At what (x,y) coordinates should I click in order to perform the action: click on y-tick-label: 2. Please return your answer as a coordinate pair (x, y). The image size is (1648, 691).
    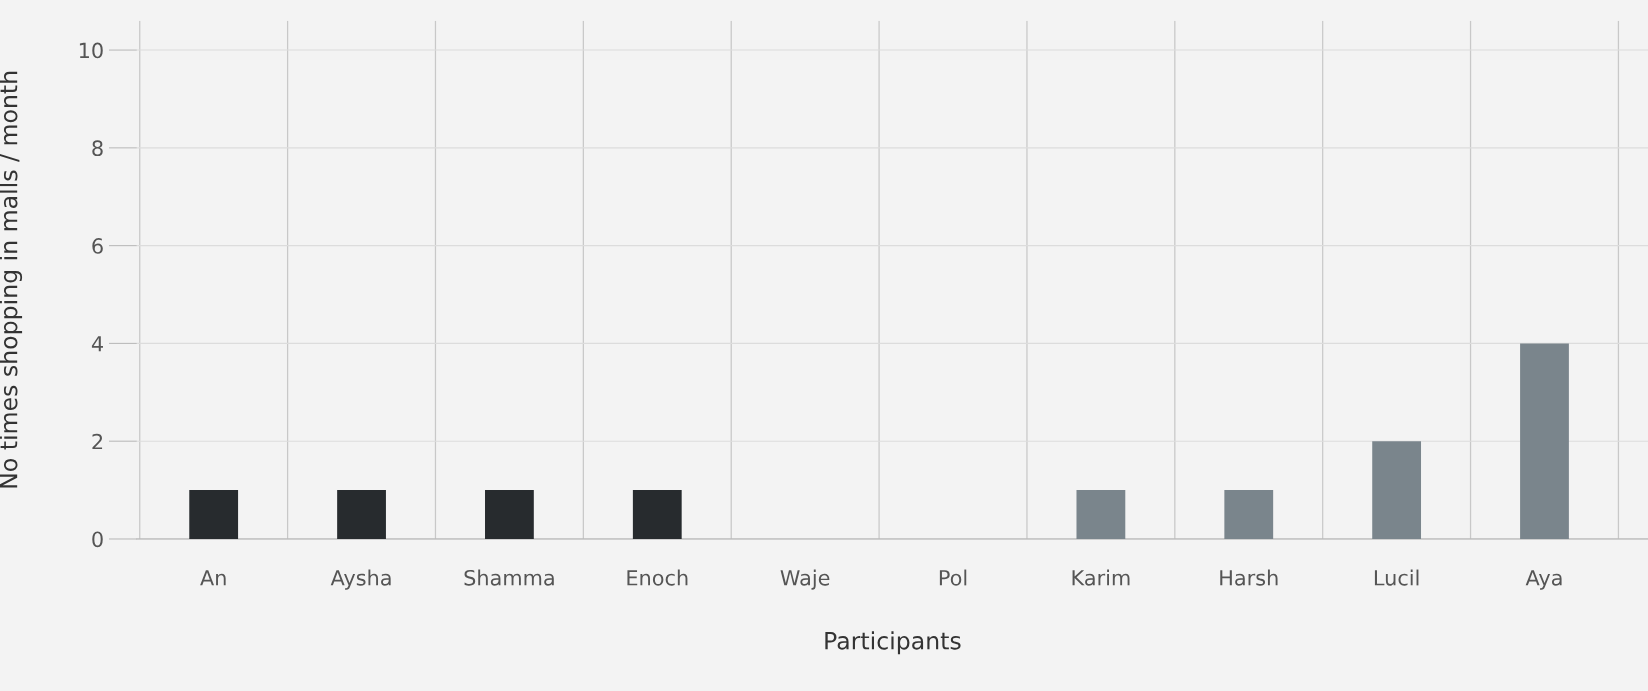
    Looking at the image, I should click on (97, 441).